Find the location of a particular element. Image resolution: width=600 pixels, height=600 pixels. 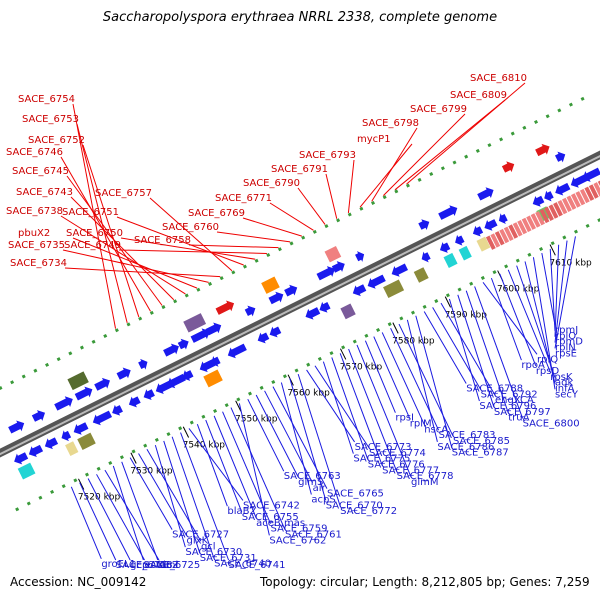

bottom-gene-label: rpmJ is located at coordinates (566, 330).